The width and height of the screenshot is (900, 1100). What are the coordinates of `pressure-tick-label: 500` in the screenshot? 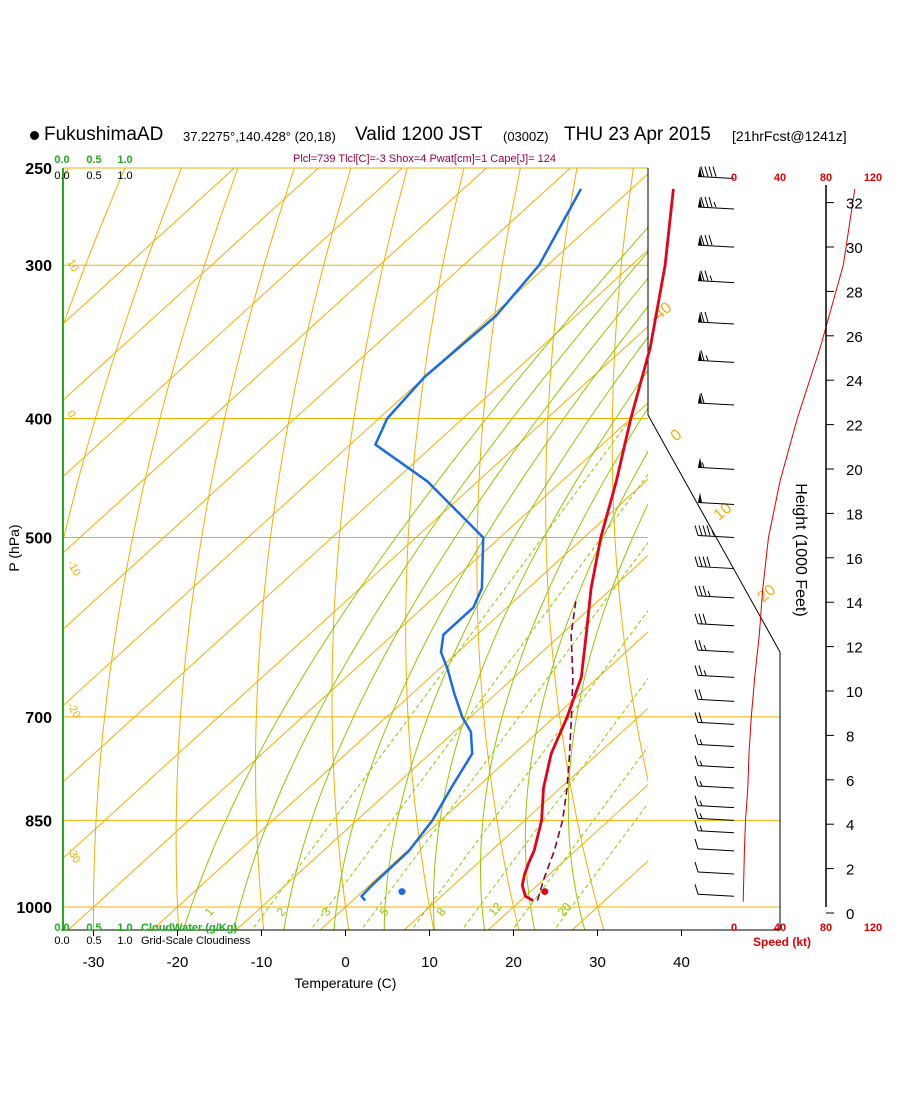 It's located at (38, 539).